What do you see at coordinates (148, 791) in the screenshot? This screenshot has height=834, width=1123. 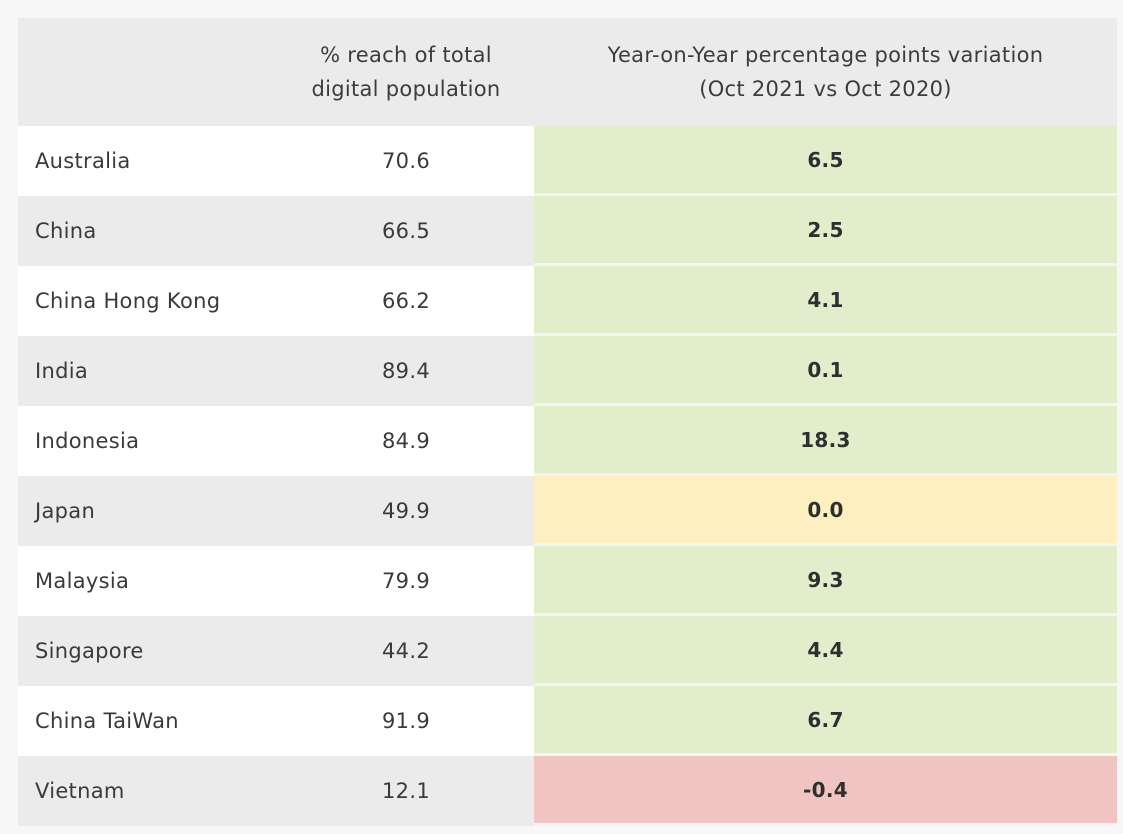 I see `cell-country: Vietnam` at bounding box center [148, 791].